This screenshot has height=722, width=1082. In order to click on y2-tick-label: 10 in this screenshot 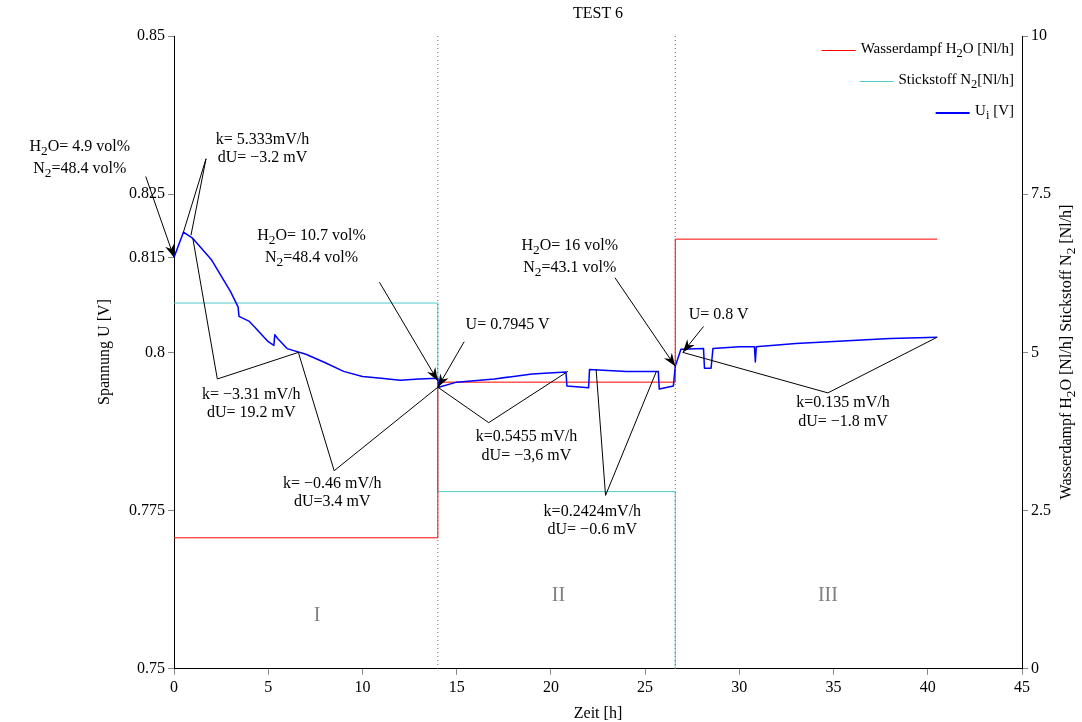, I will do `click(1039, 35)`.